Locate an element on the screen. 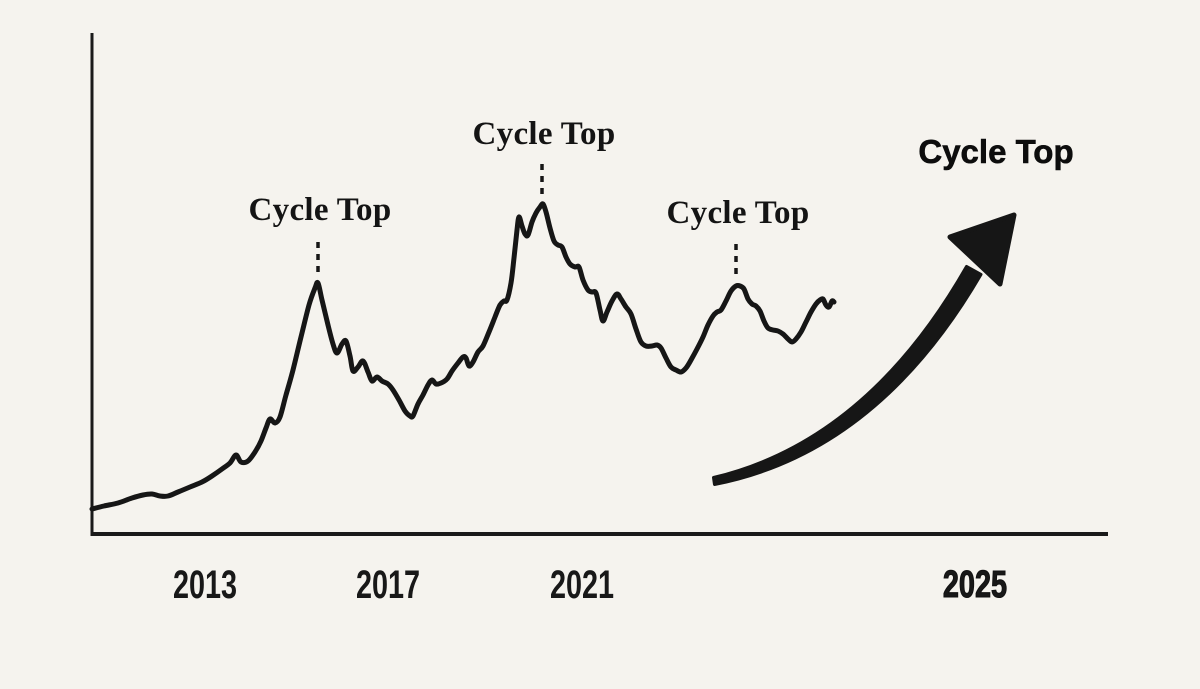 This screenshot has height=689, width=1200. x-axis-tick-2017: 2017 is located at coordinates (388, 585).